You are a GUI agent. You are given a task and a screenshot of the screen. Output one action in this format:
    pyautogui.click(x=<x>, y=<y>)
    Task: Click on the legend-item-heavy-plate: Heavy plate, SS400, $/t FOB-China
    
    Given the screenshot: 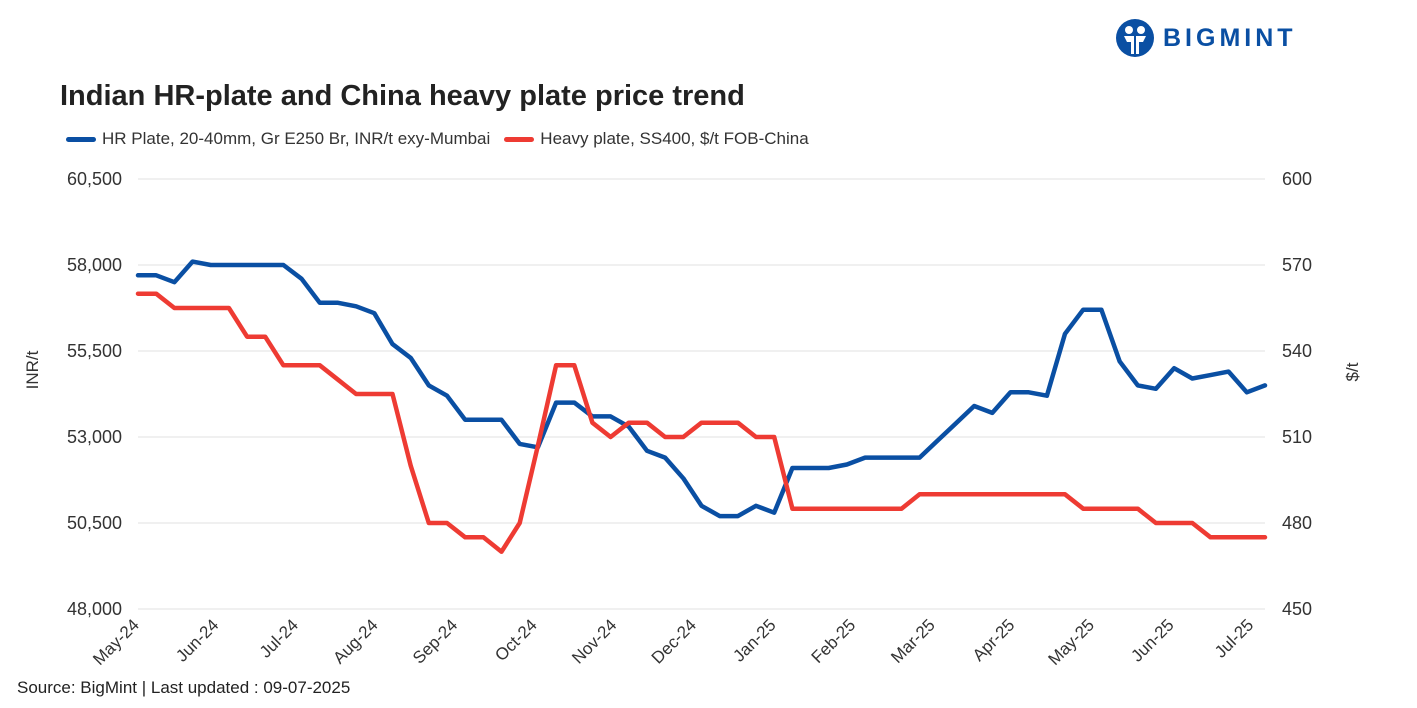 What is the action you would take?
    pyautogui.click(x=656, y=139)
    